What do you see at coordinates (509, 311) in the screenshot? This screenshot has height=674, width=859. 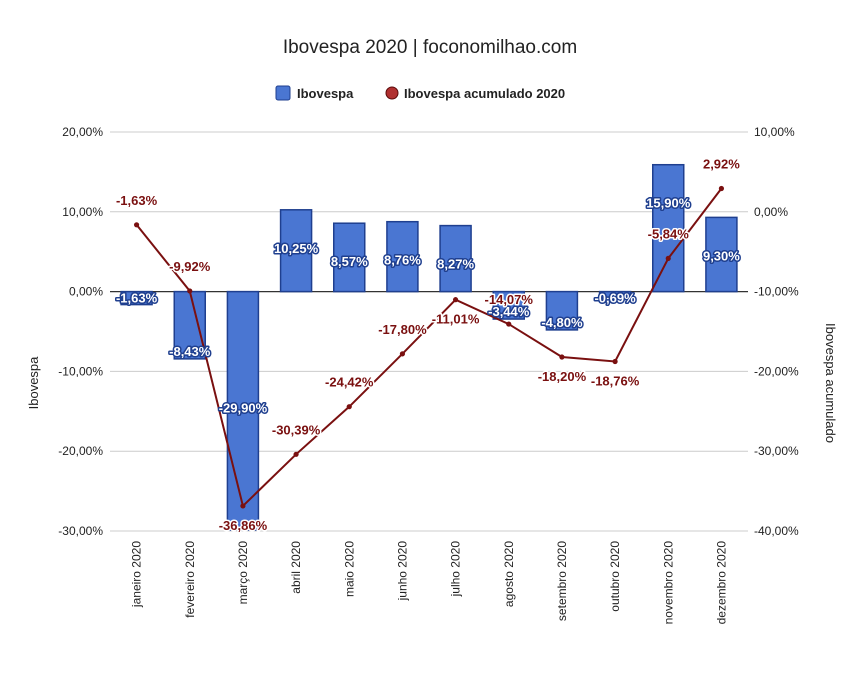 I see `bar-data-label: -3,44%` at bounding box center [509, 311].